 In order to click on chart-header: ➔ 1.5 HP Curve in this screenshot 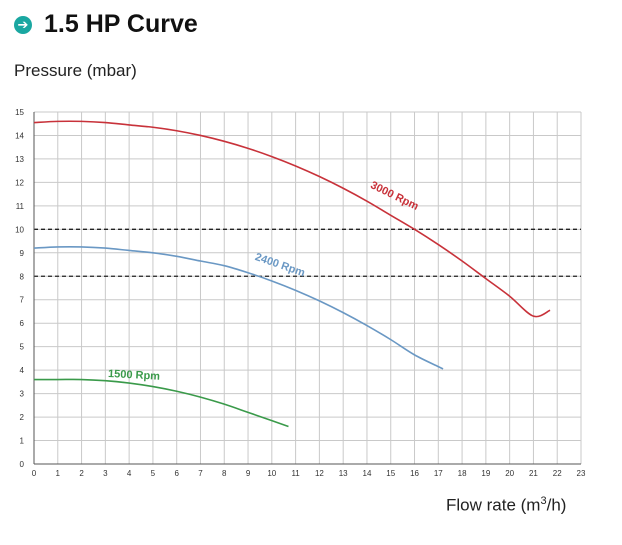, I will do `click(106, 24)`.